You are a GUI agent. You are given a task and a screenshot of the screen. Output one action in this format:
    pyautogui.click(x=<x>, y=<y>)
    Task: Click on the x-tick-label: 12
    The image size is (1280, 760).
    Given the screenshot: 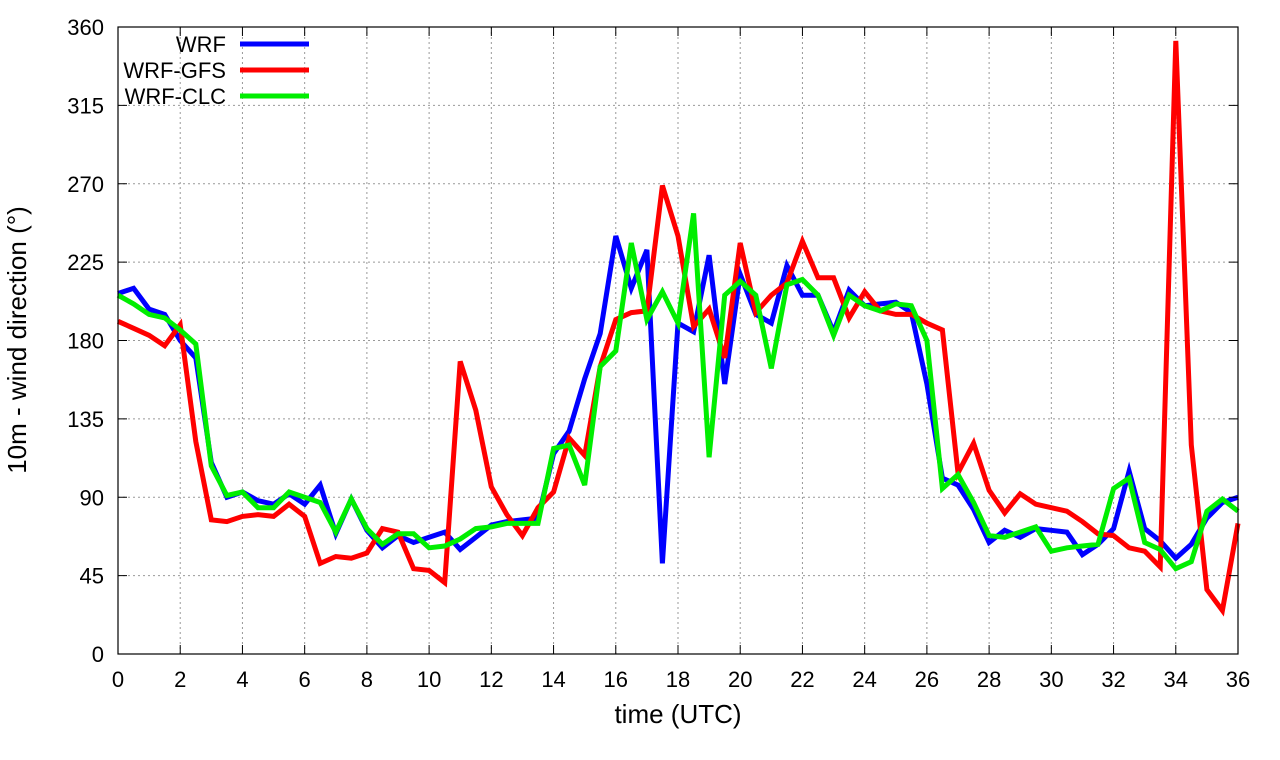 What is the action you would take?
    pyautogui.click(x=491, y=679)
    